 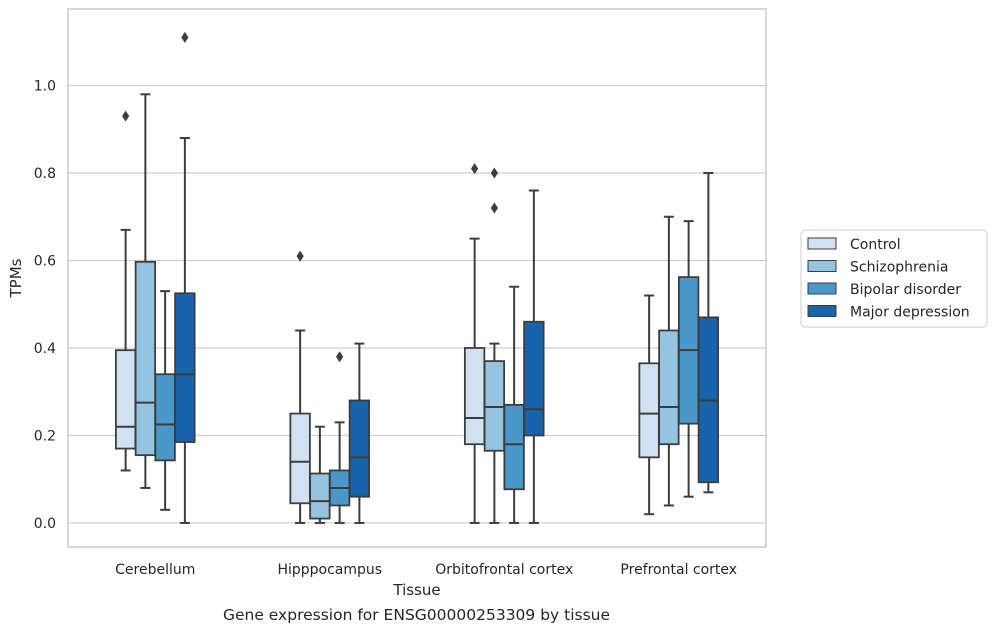 I want to click on y-axis-label: TPMs, so click(x=16, y=278).